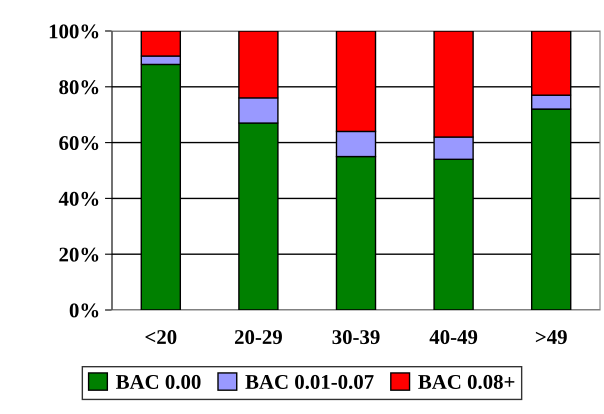  What do you see at coordinates (551, 337) in the screenshot?
I see `x-tick-label: >49` at bounding box center [551, 337].